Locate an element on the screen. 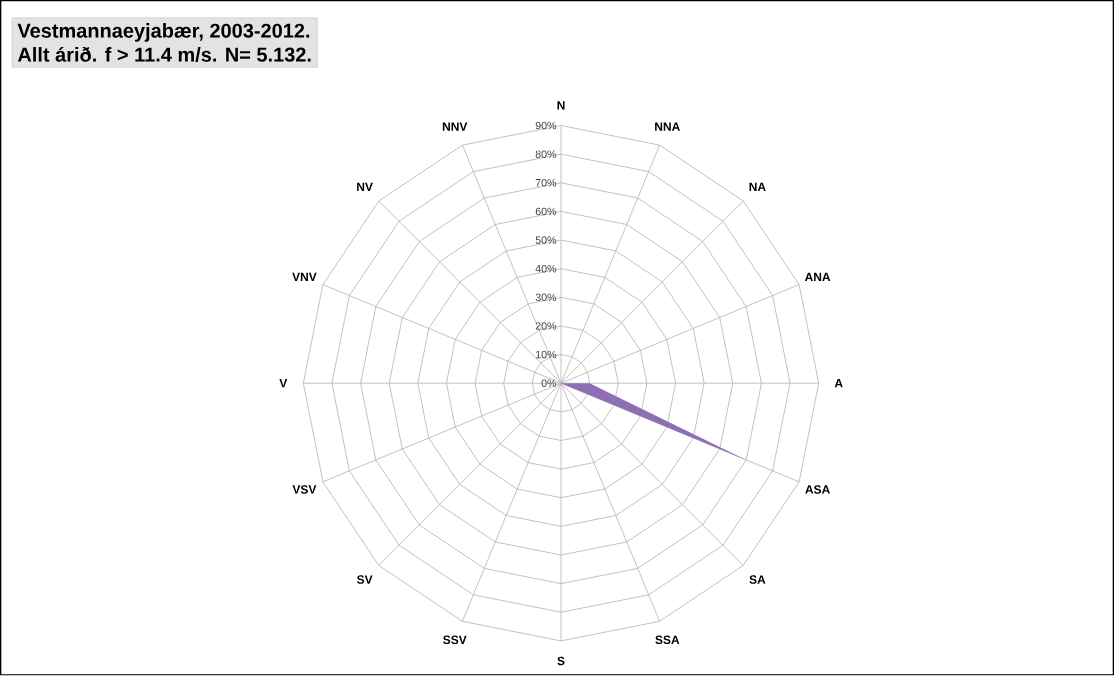 The height and width of the screenshot is (676, 1114). spoke-label: SA is located at coordinates (757, 580).